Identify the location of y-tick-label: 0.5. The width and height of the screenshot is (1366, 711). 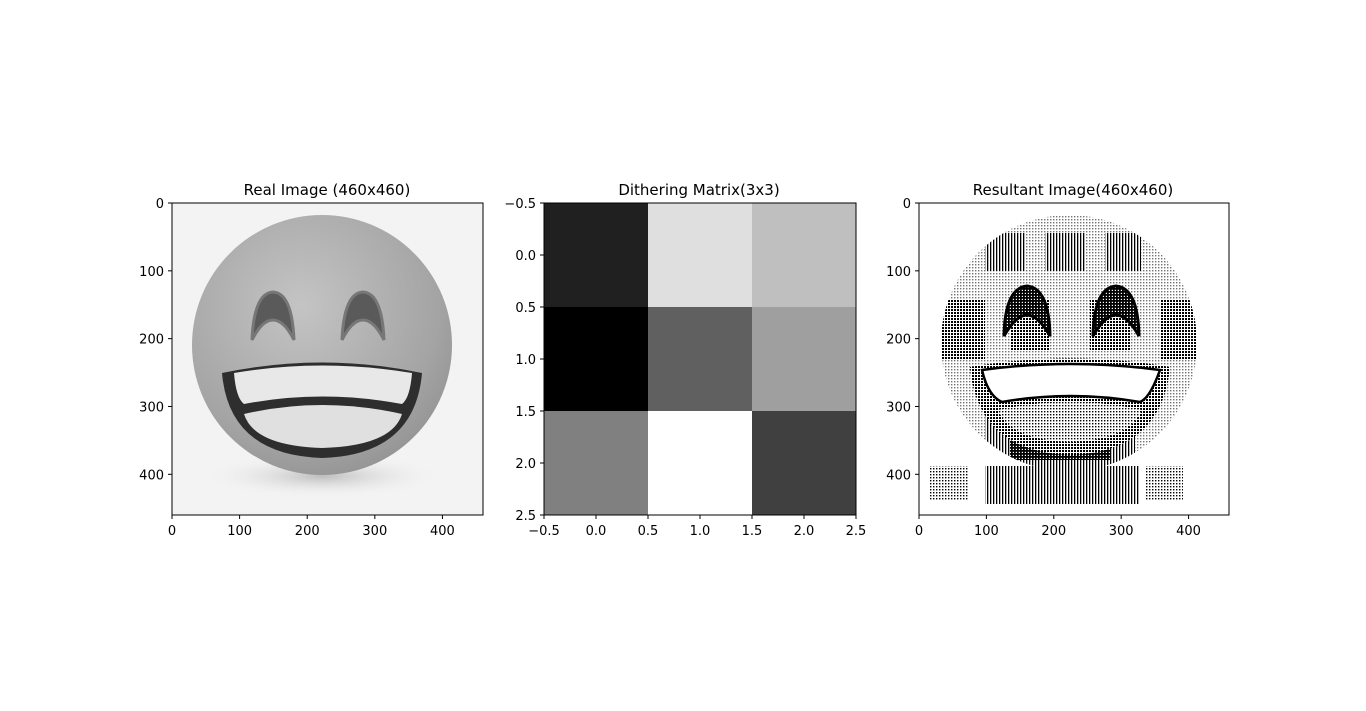
(525, 308).